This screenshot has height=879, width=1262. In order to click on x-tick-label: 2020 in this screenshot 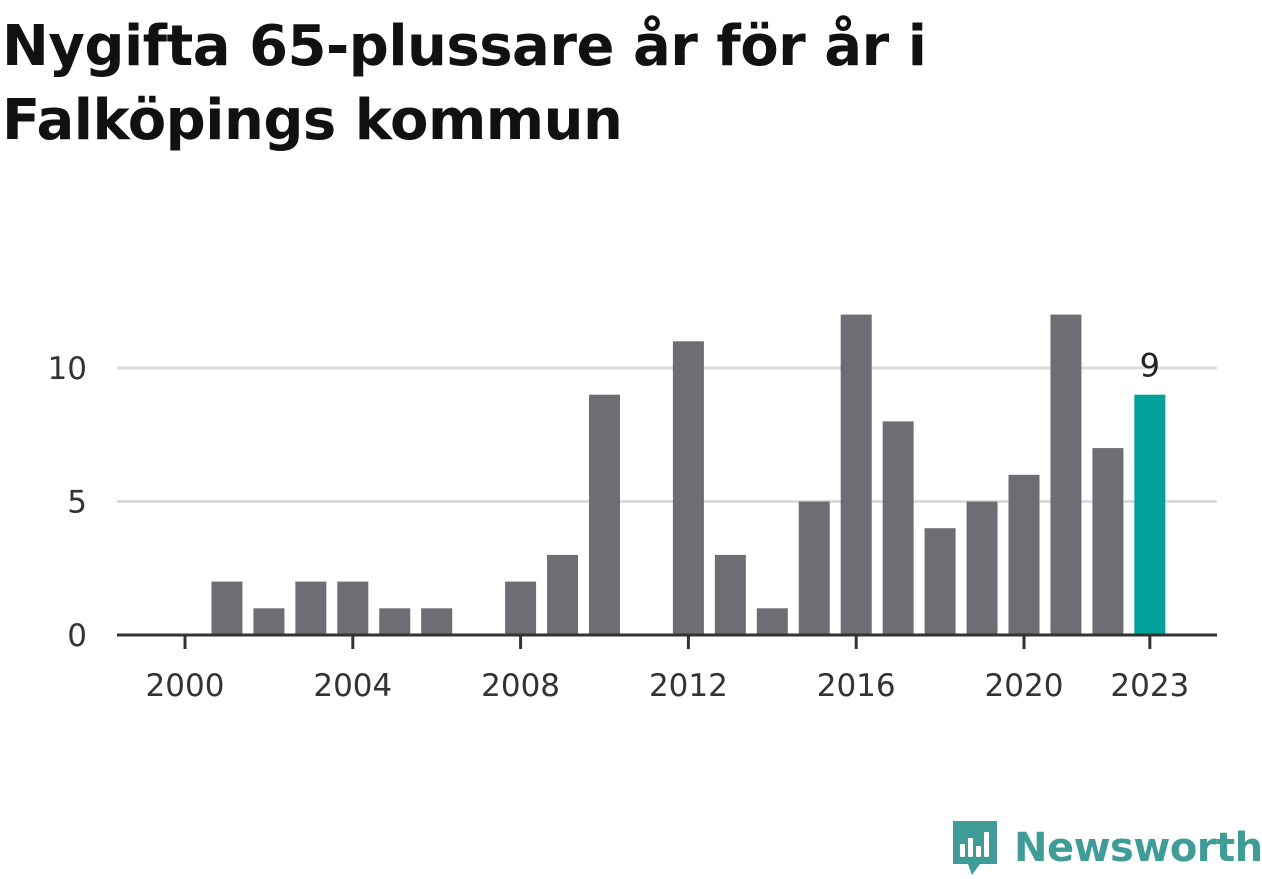, I will do `click(1024, 686)`.